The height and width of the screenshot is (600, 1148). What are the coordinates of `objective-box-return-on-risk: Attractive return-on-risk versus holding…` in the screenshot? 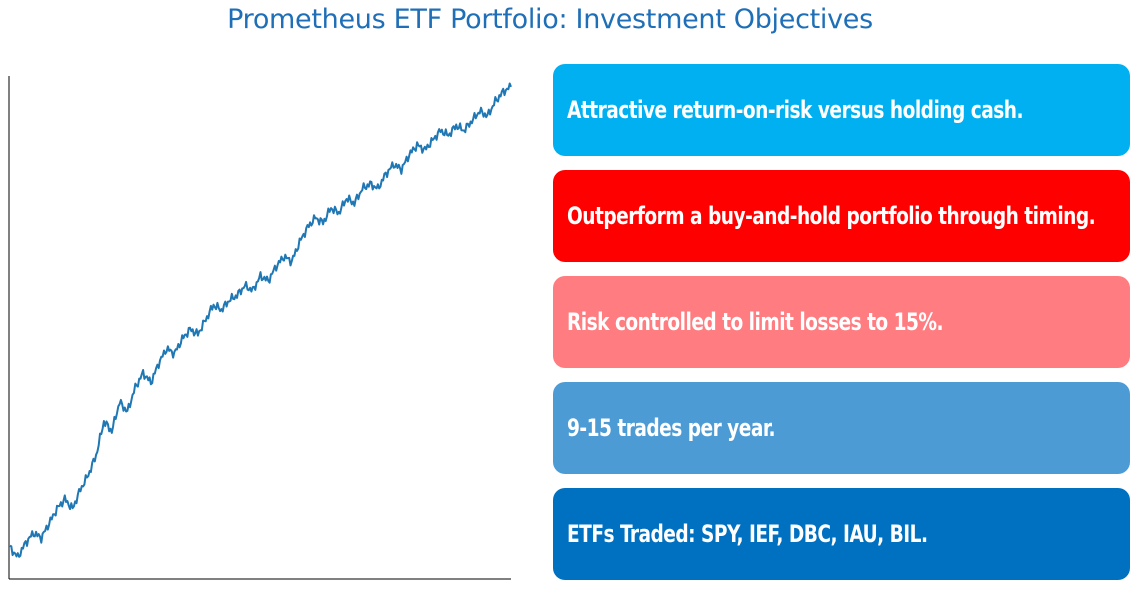 It's located at (841, 110).